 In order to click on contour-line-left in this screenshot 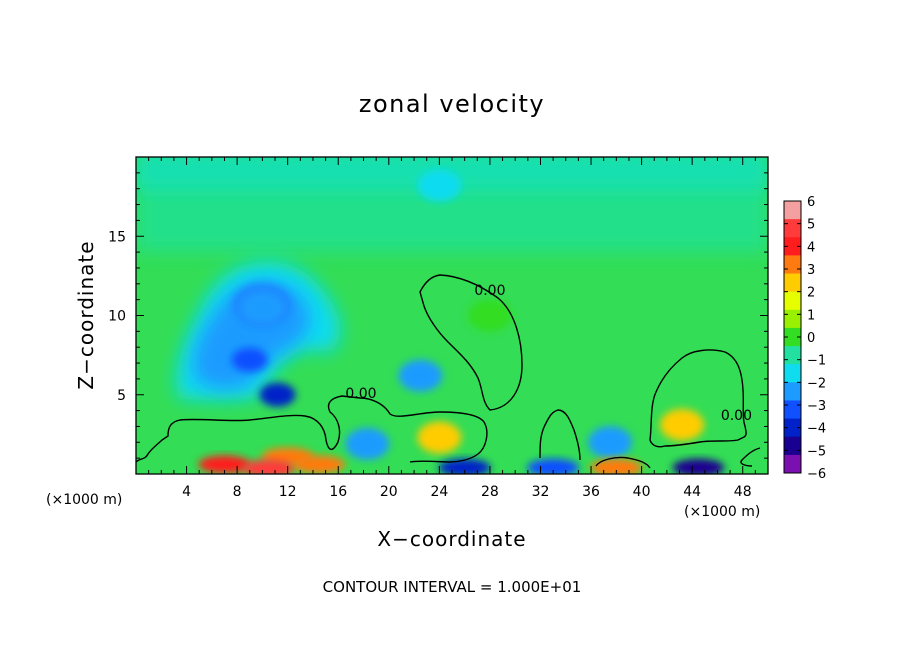, I will do `click(312, 429)`.